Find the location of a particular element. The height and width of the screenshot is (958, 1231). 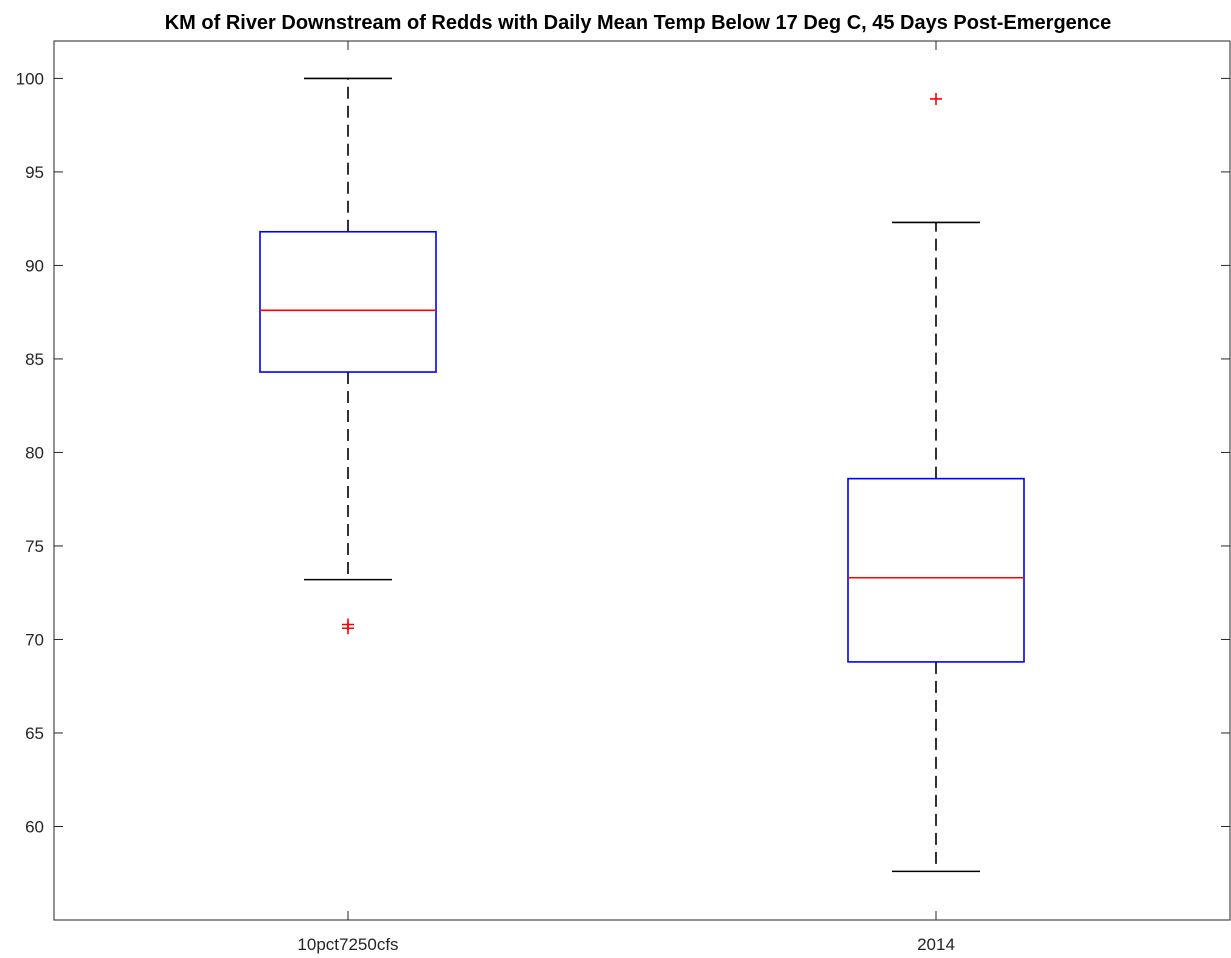

y-tick-label: 65 is located at coordinates (34, 733).